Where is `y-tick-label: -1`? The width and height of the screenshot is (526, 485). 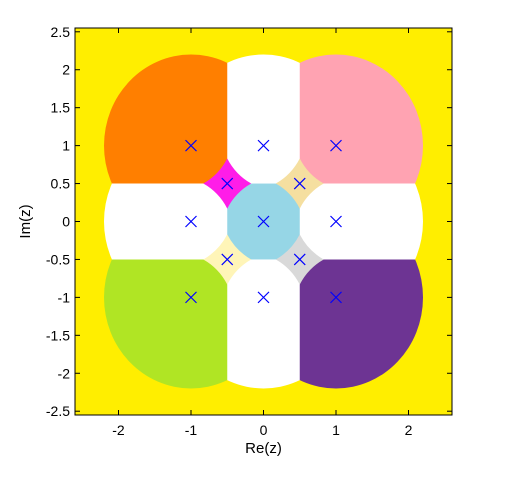 y-tick-label: -1 is located at coordinates (64, 297).